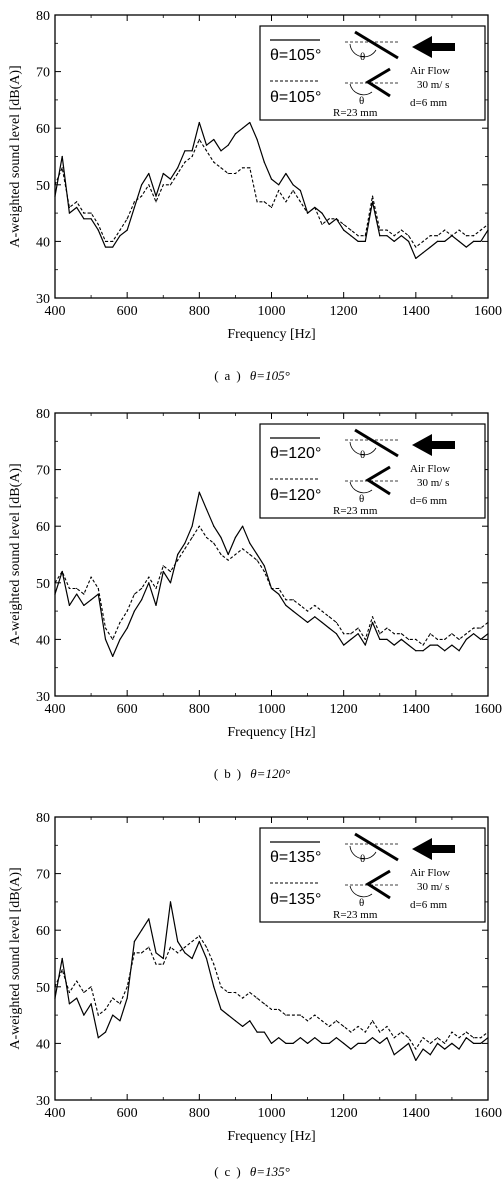  I want to click on x-tick-label: 1000, so click(272, 709).